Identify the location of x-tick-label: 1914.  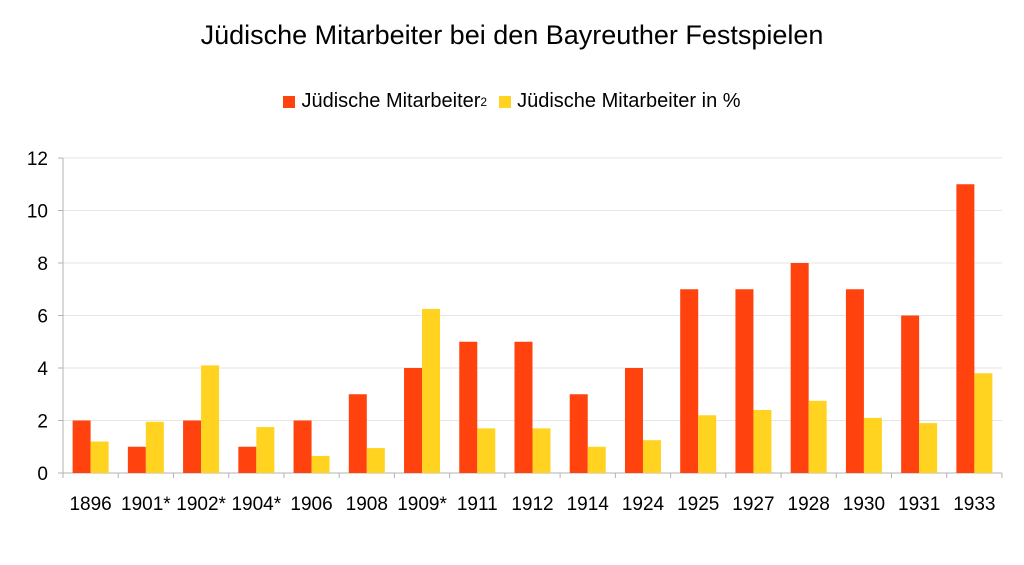
(588, 504).